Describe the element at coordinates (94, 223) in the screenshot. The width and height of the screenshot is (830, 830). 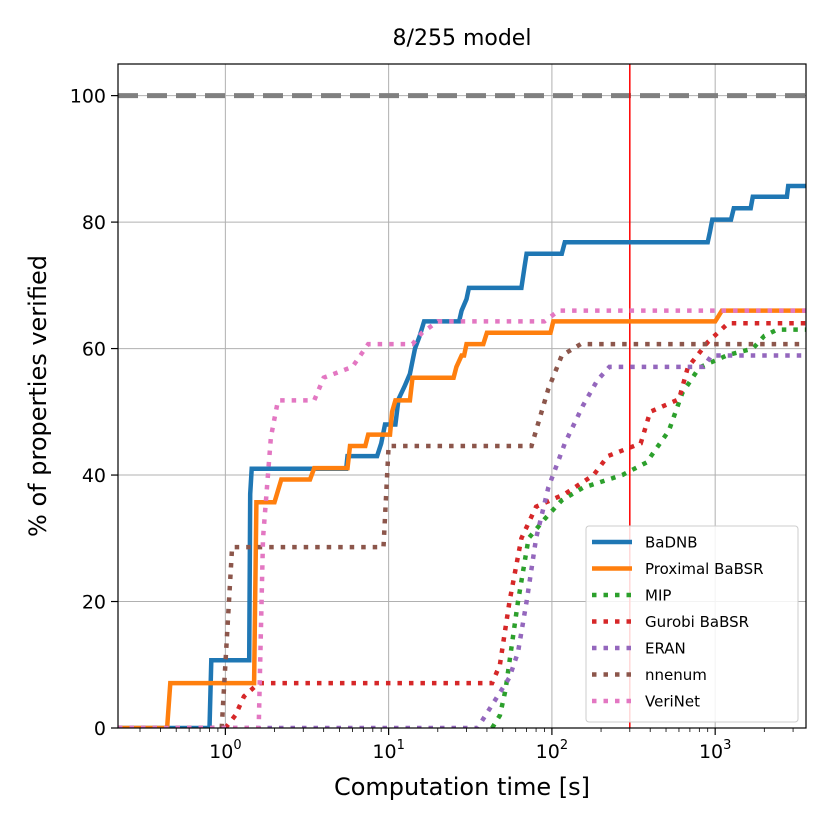
I see `y-tick-label: 80` at that location.